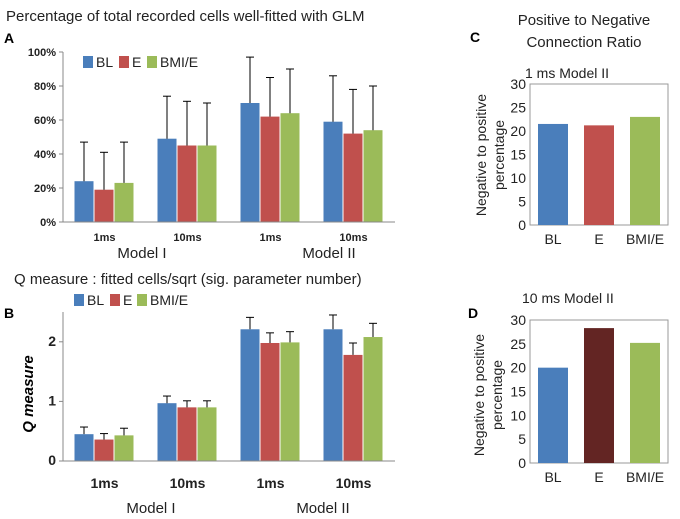  I want to click on panel-b-bars, so click(228, 387).